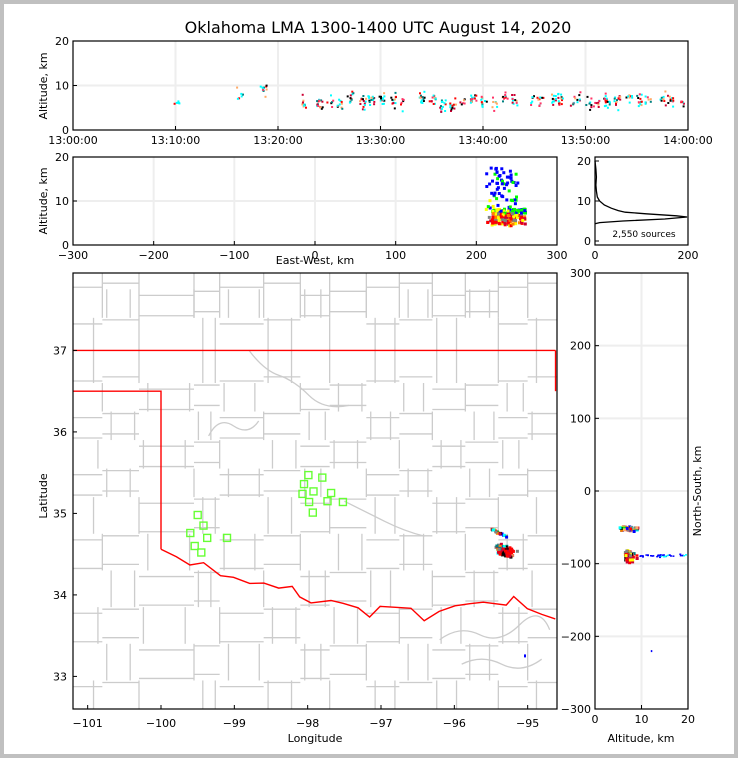 This screenshot has width=738, height=758. What do you see at coordinates (315, 255) in the screenshot?
I see `x-tick-label: 0` at bounding box center [315, 255].